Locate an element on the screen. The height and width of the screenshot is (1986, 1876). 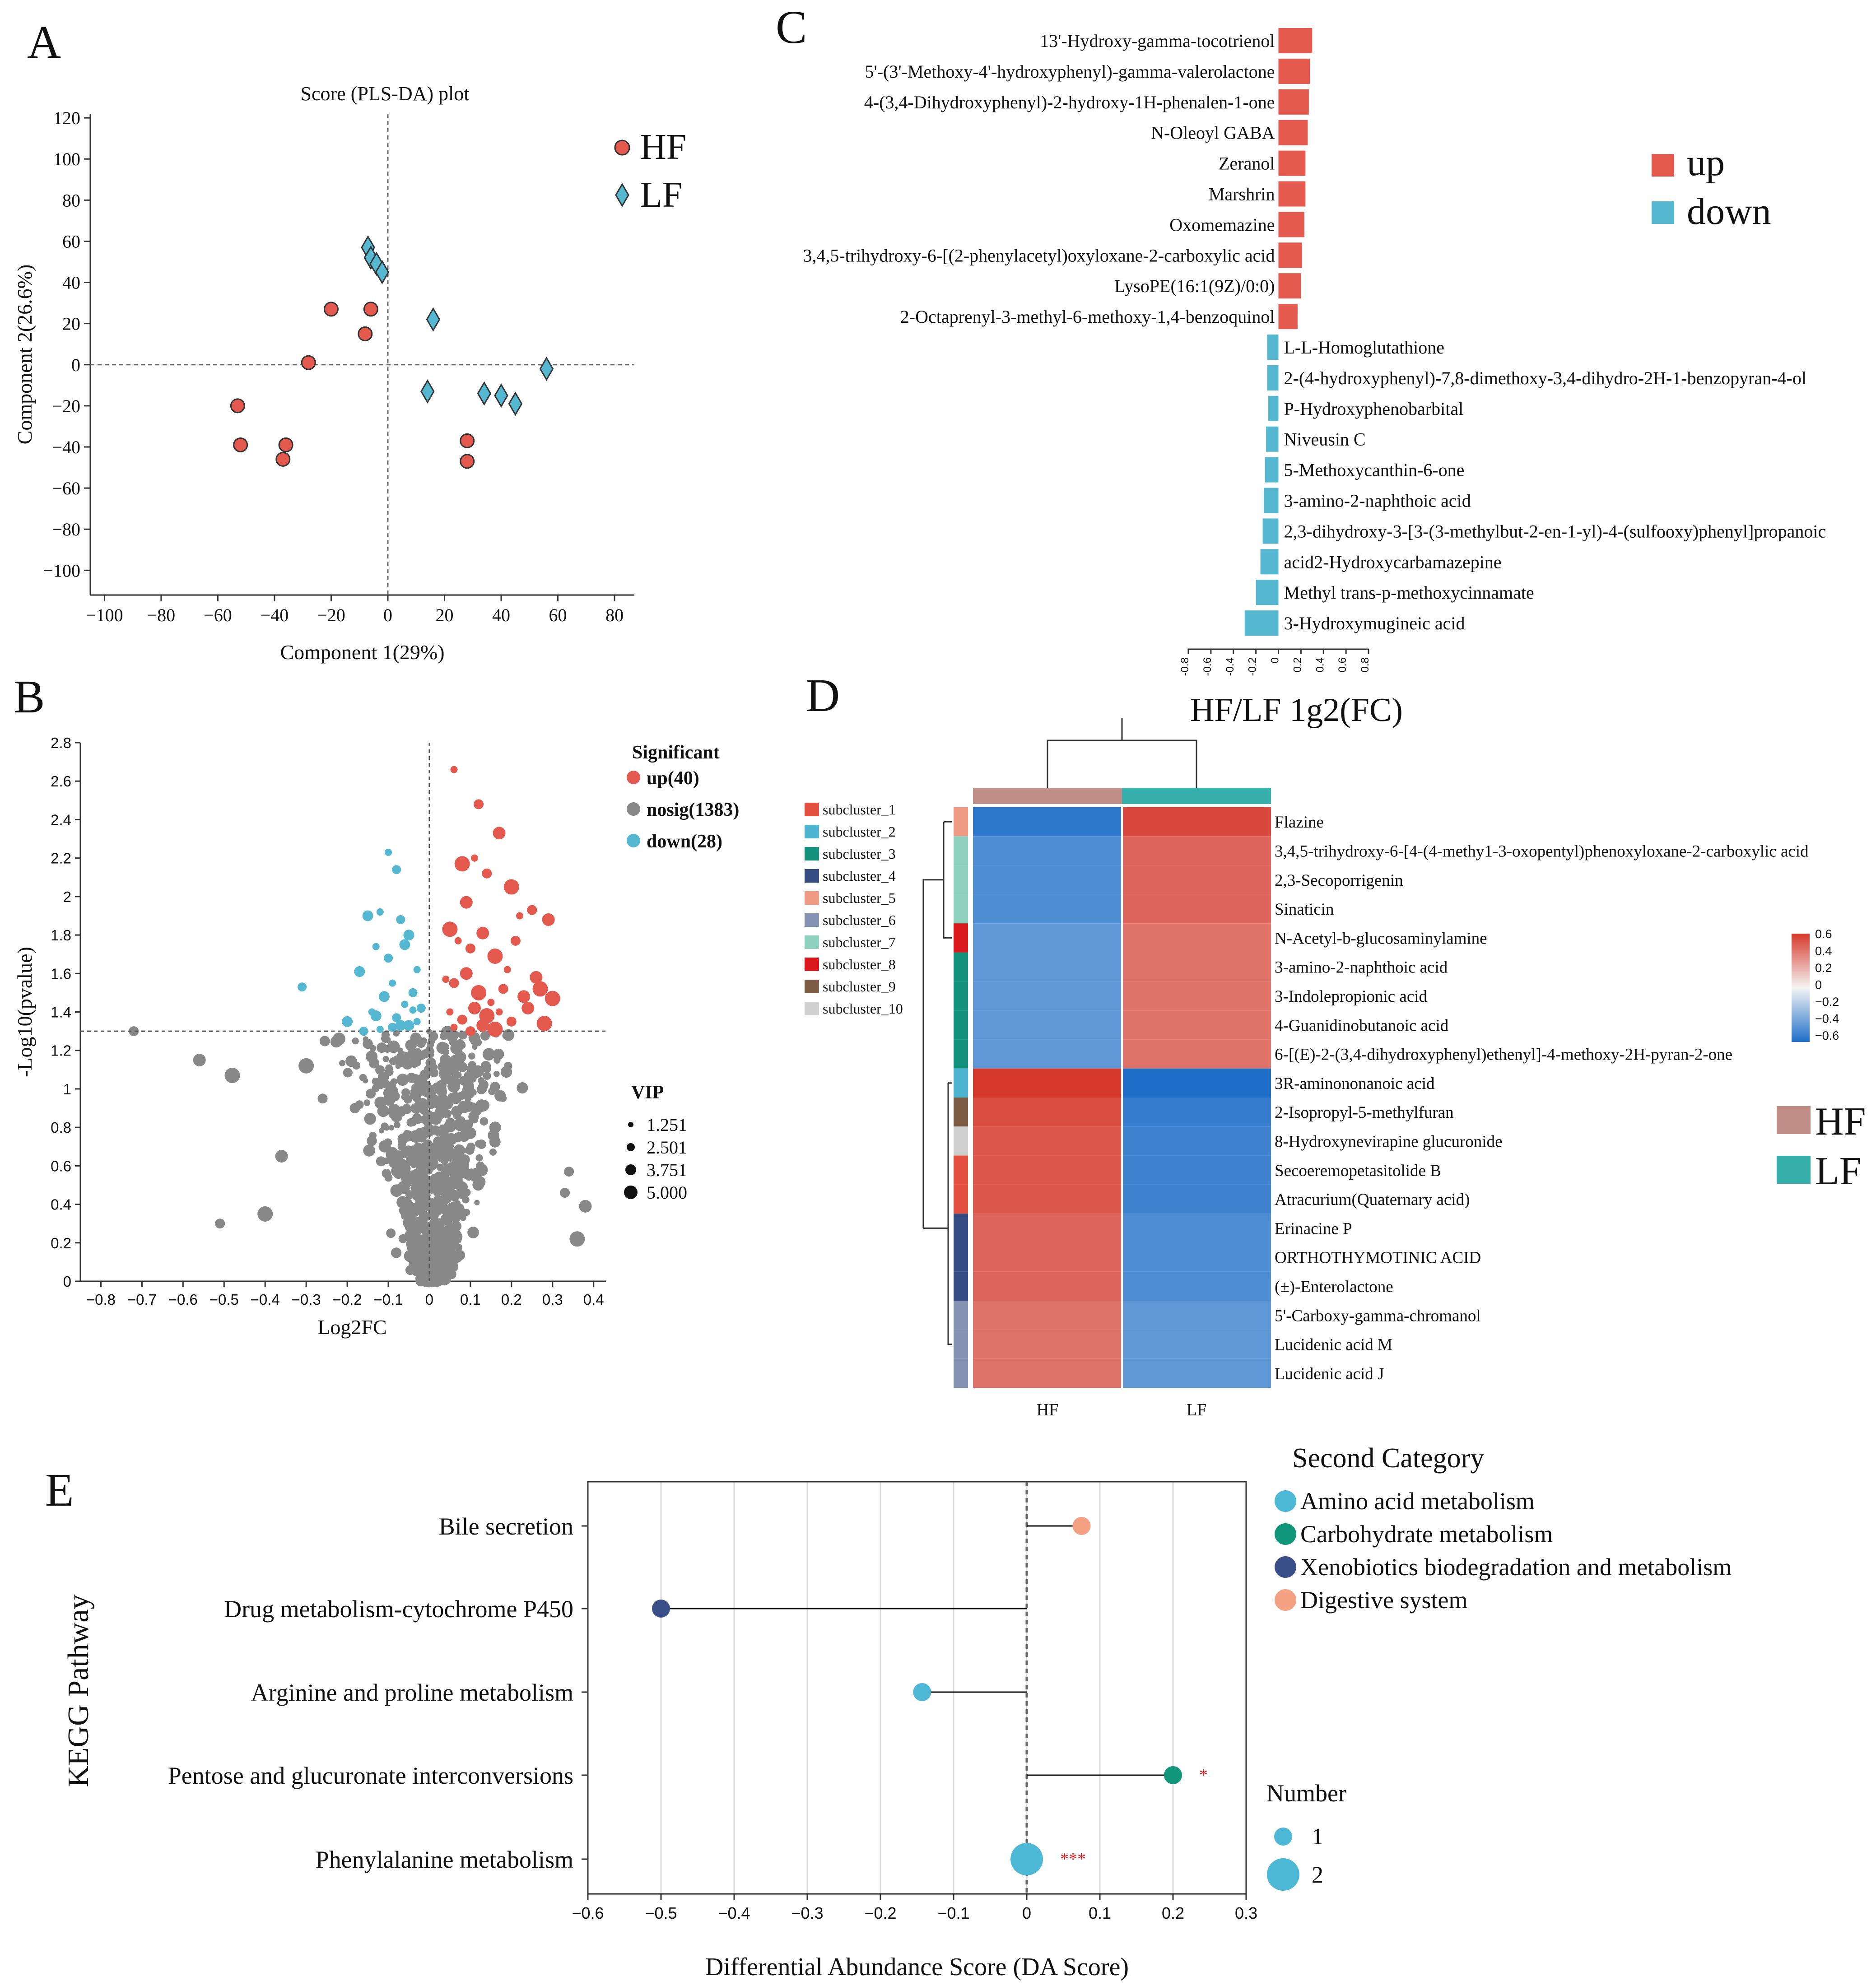
plot-frame is located at coordinates (917, 1688).